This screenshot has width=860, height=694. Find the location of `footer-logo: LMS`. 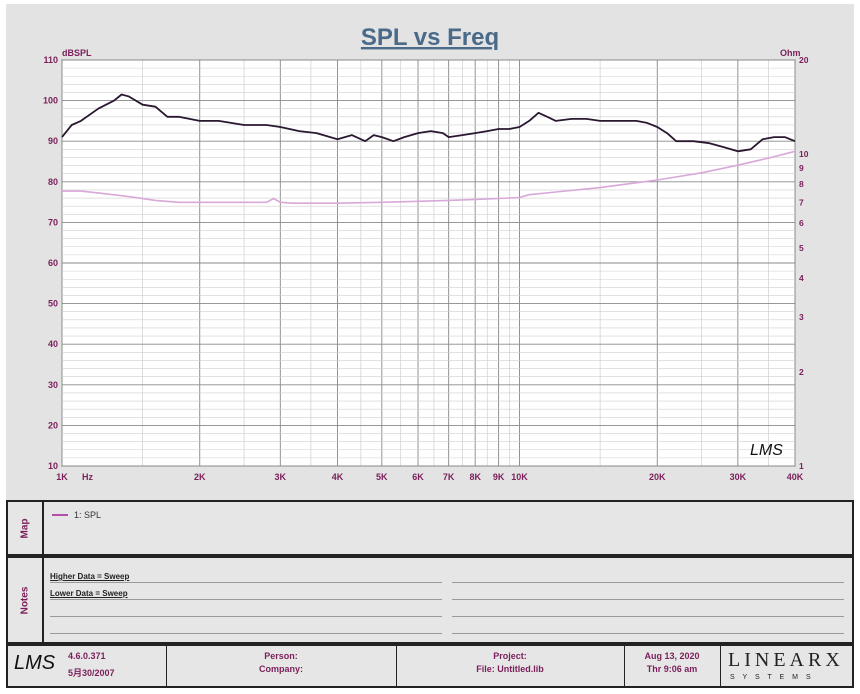

footer-logo: LMS is located at coordinates (35, 663).